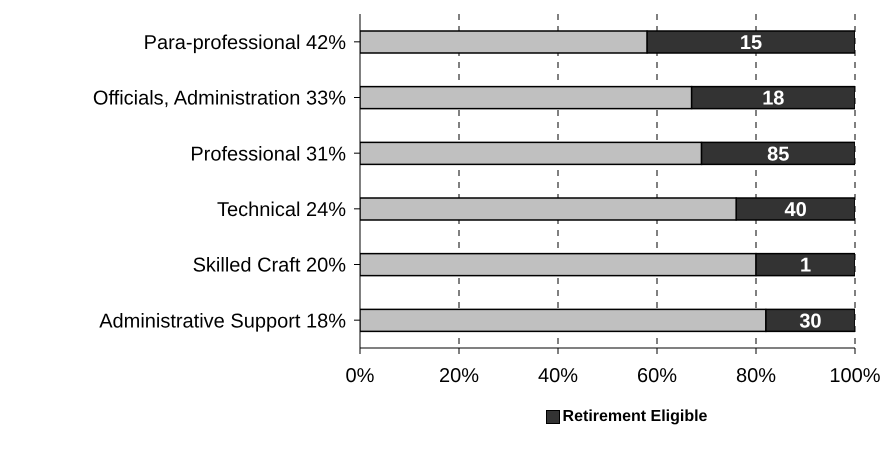  Describe the element at coordinates (558, 376) in the screenshot. I see `x-tick-label: 40%` at that location.